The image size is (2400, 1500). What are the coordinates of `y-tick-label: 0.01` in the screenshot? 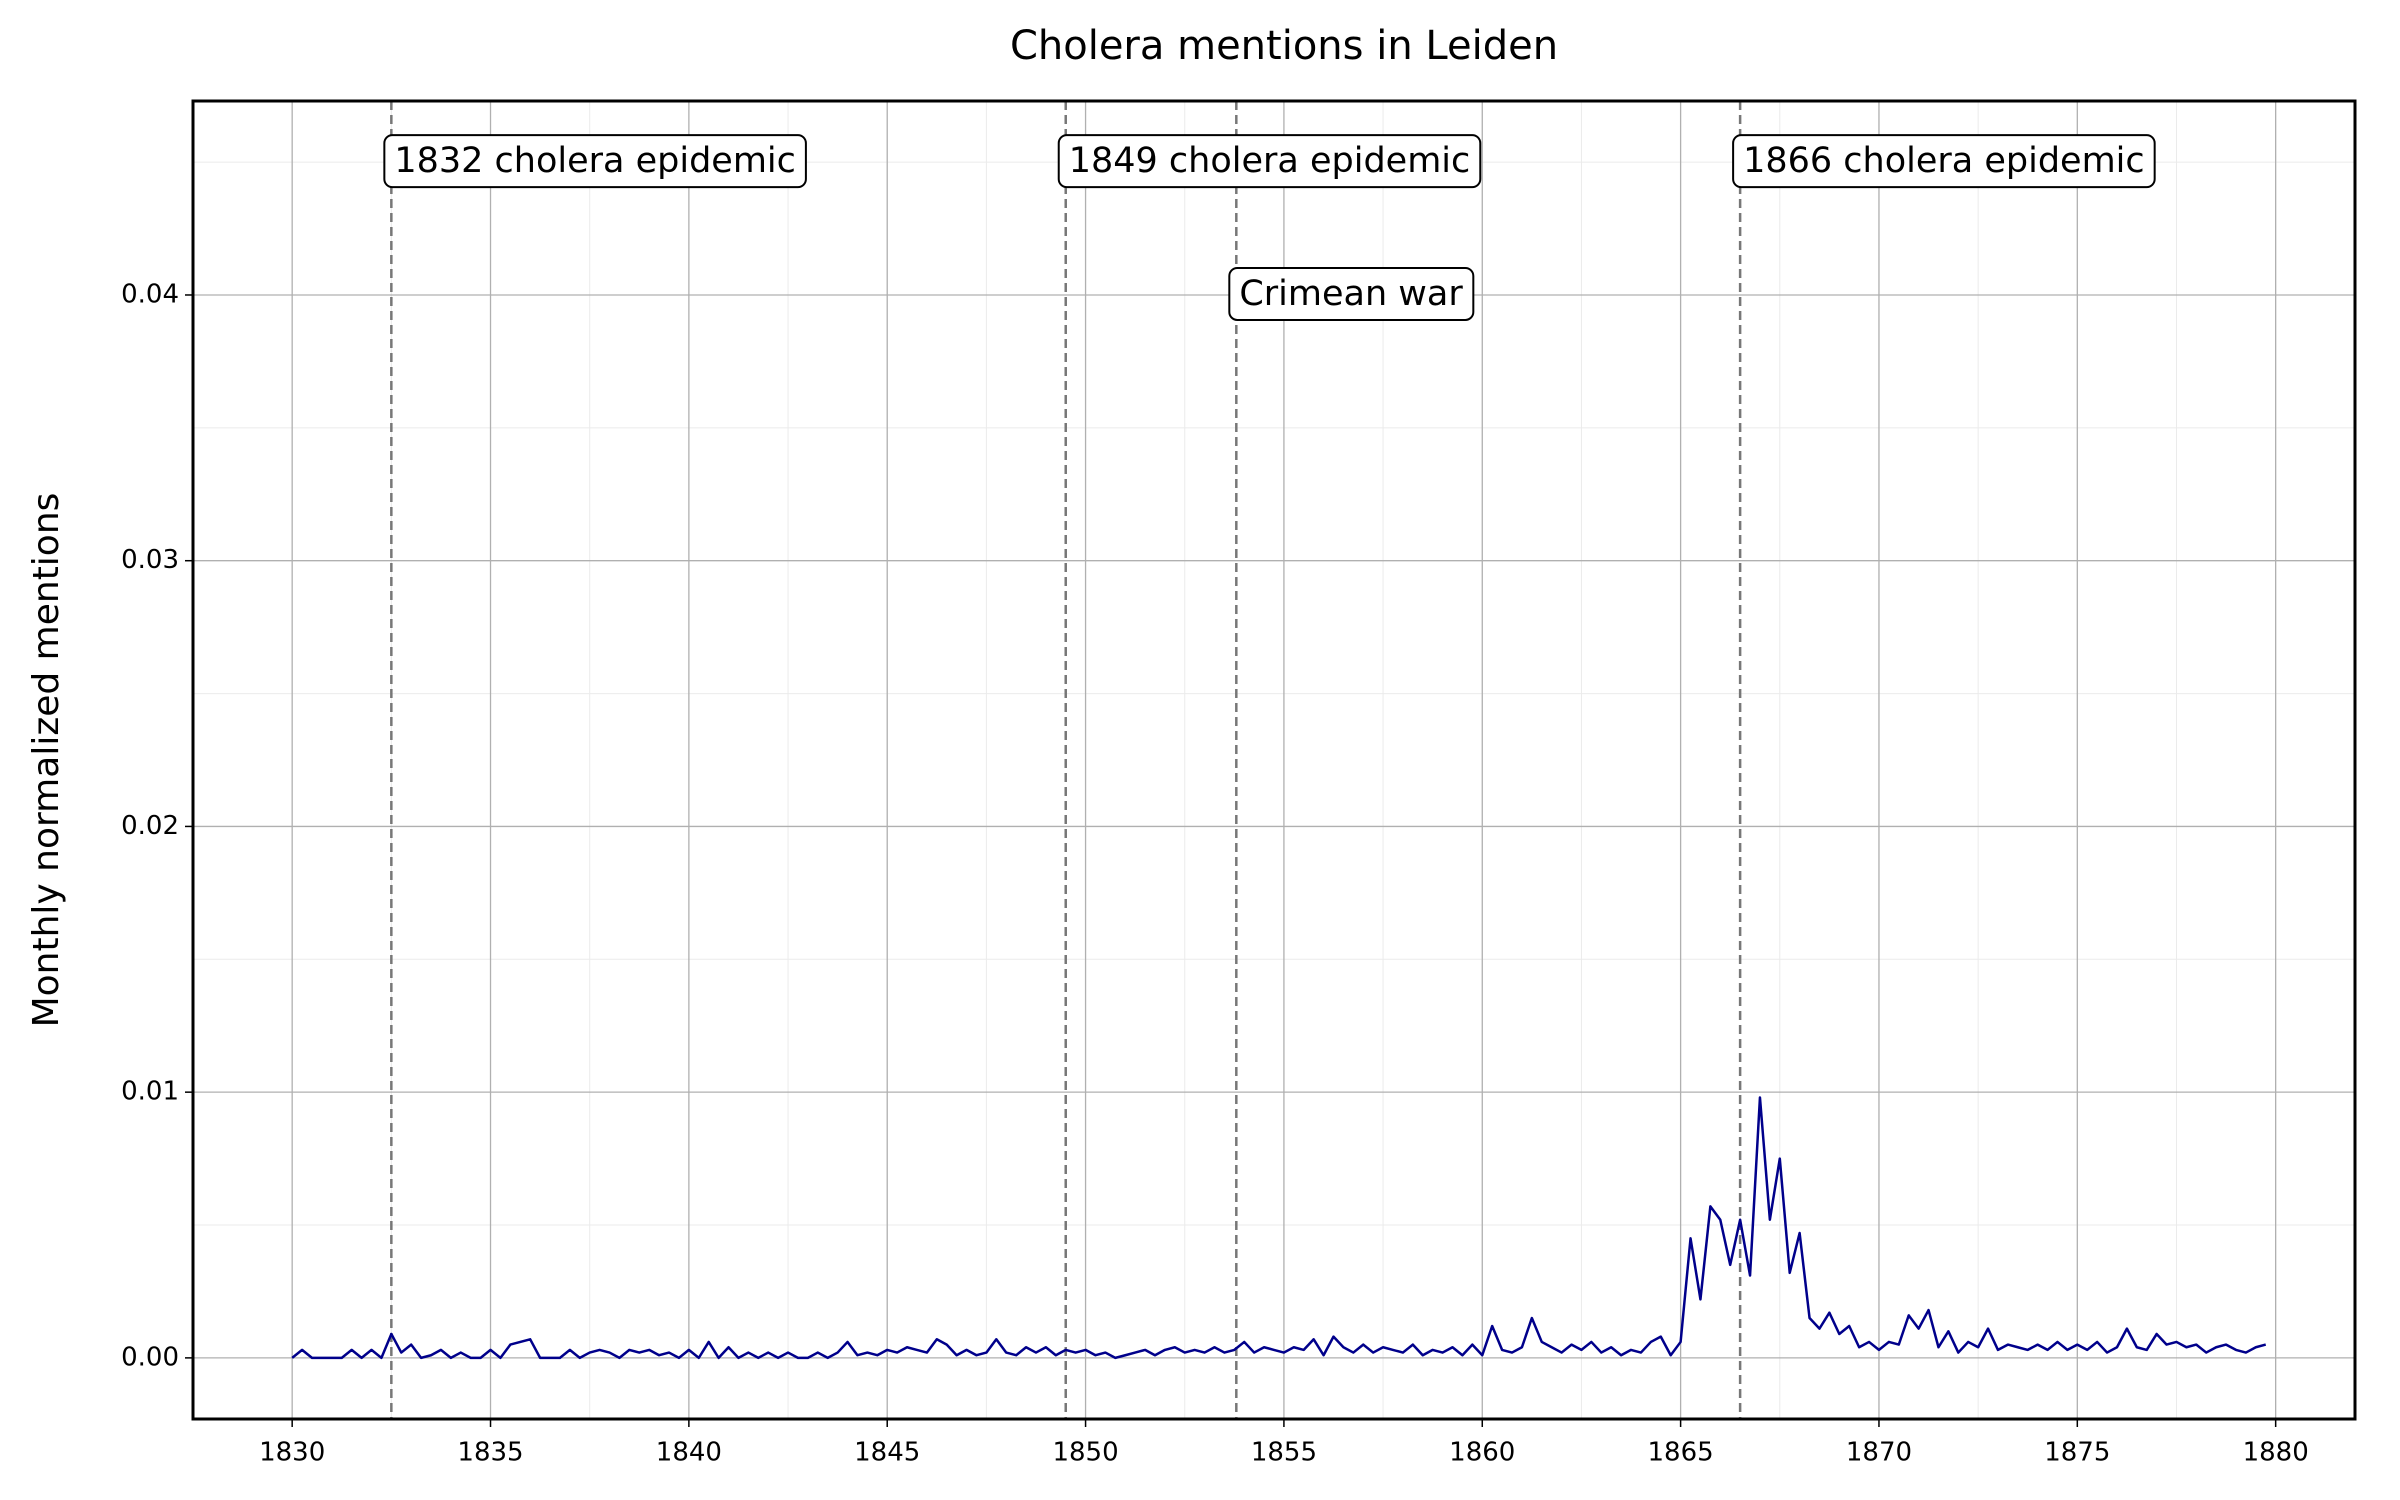 It's located at (150, 1092).